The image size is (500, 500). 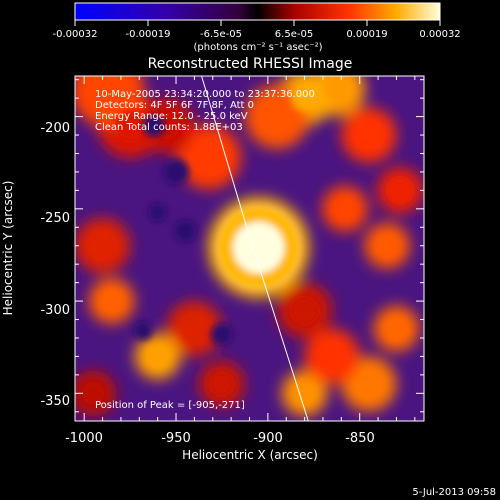 I want to click on colorbar-gradient, so click(x=257, y=11).